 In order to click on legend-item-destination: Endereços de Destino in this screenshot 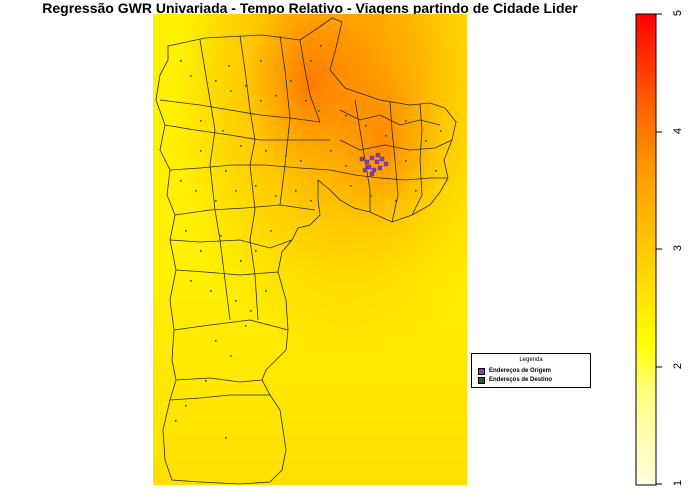, I will do `click(515, 380)`.